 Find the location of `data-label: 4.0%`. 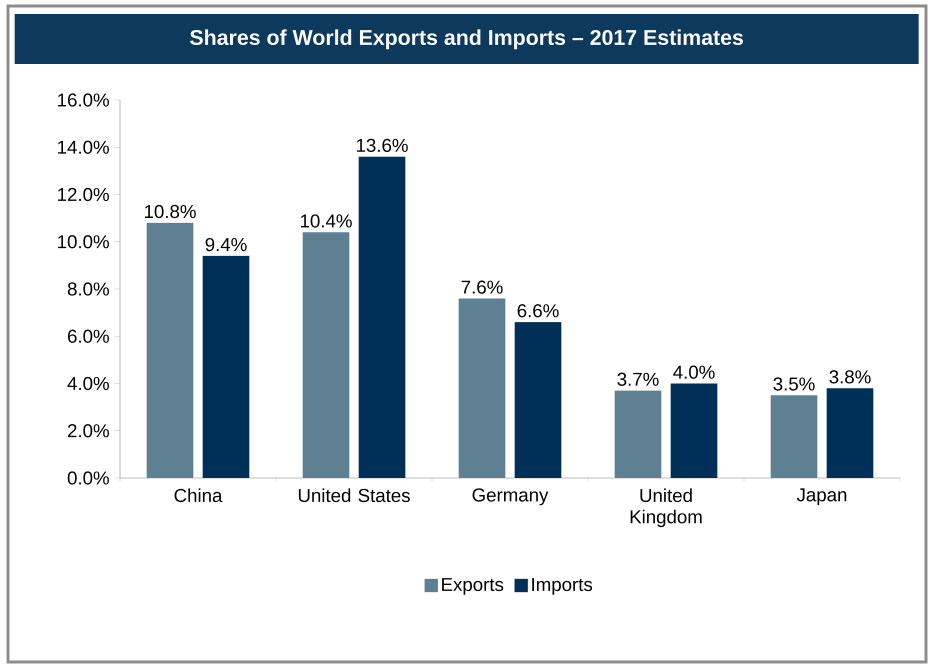

data-label: 4.0% is located at coordinates (694, 372).